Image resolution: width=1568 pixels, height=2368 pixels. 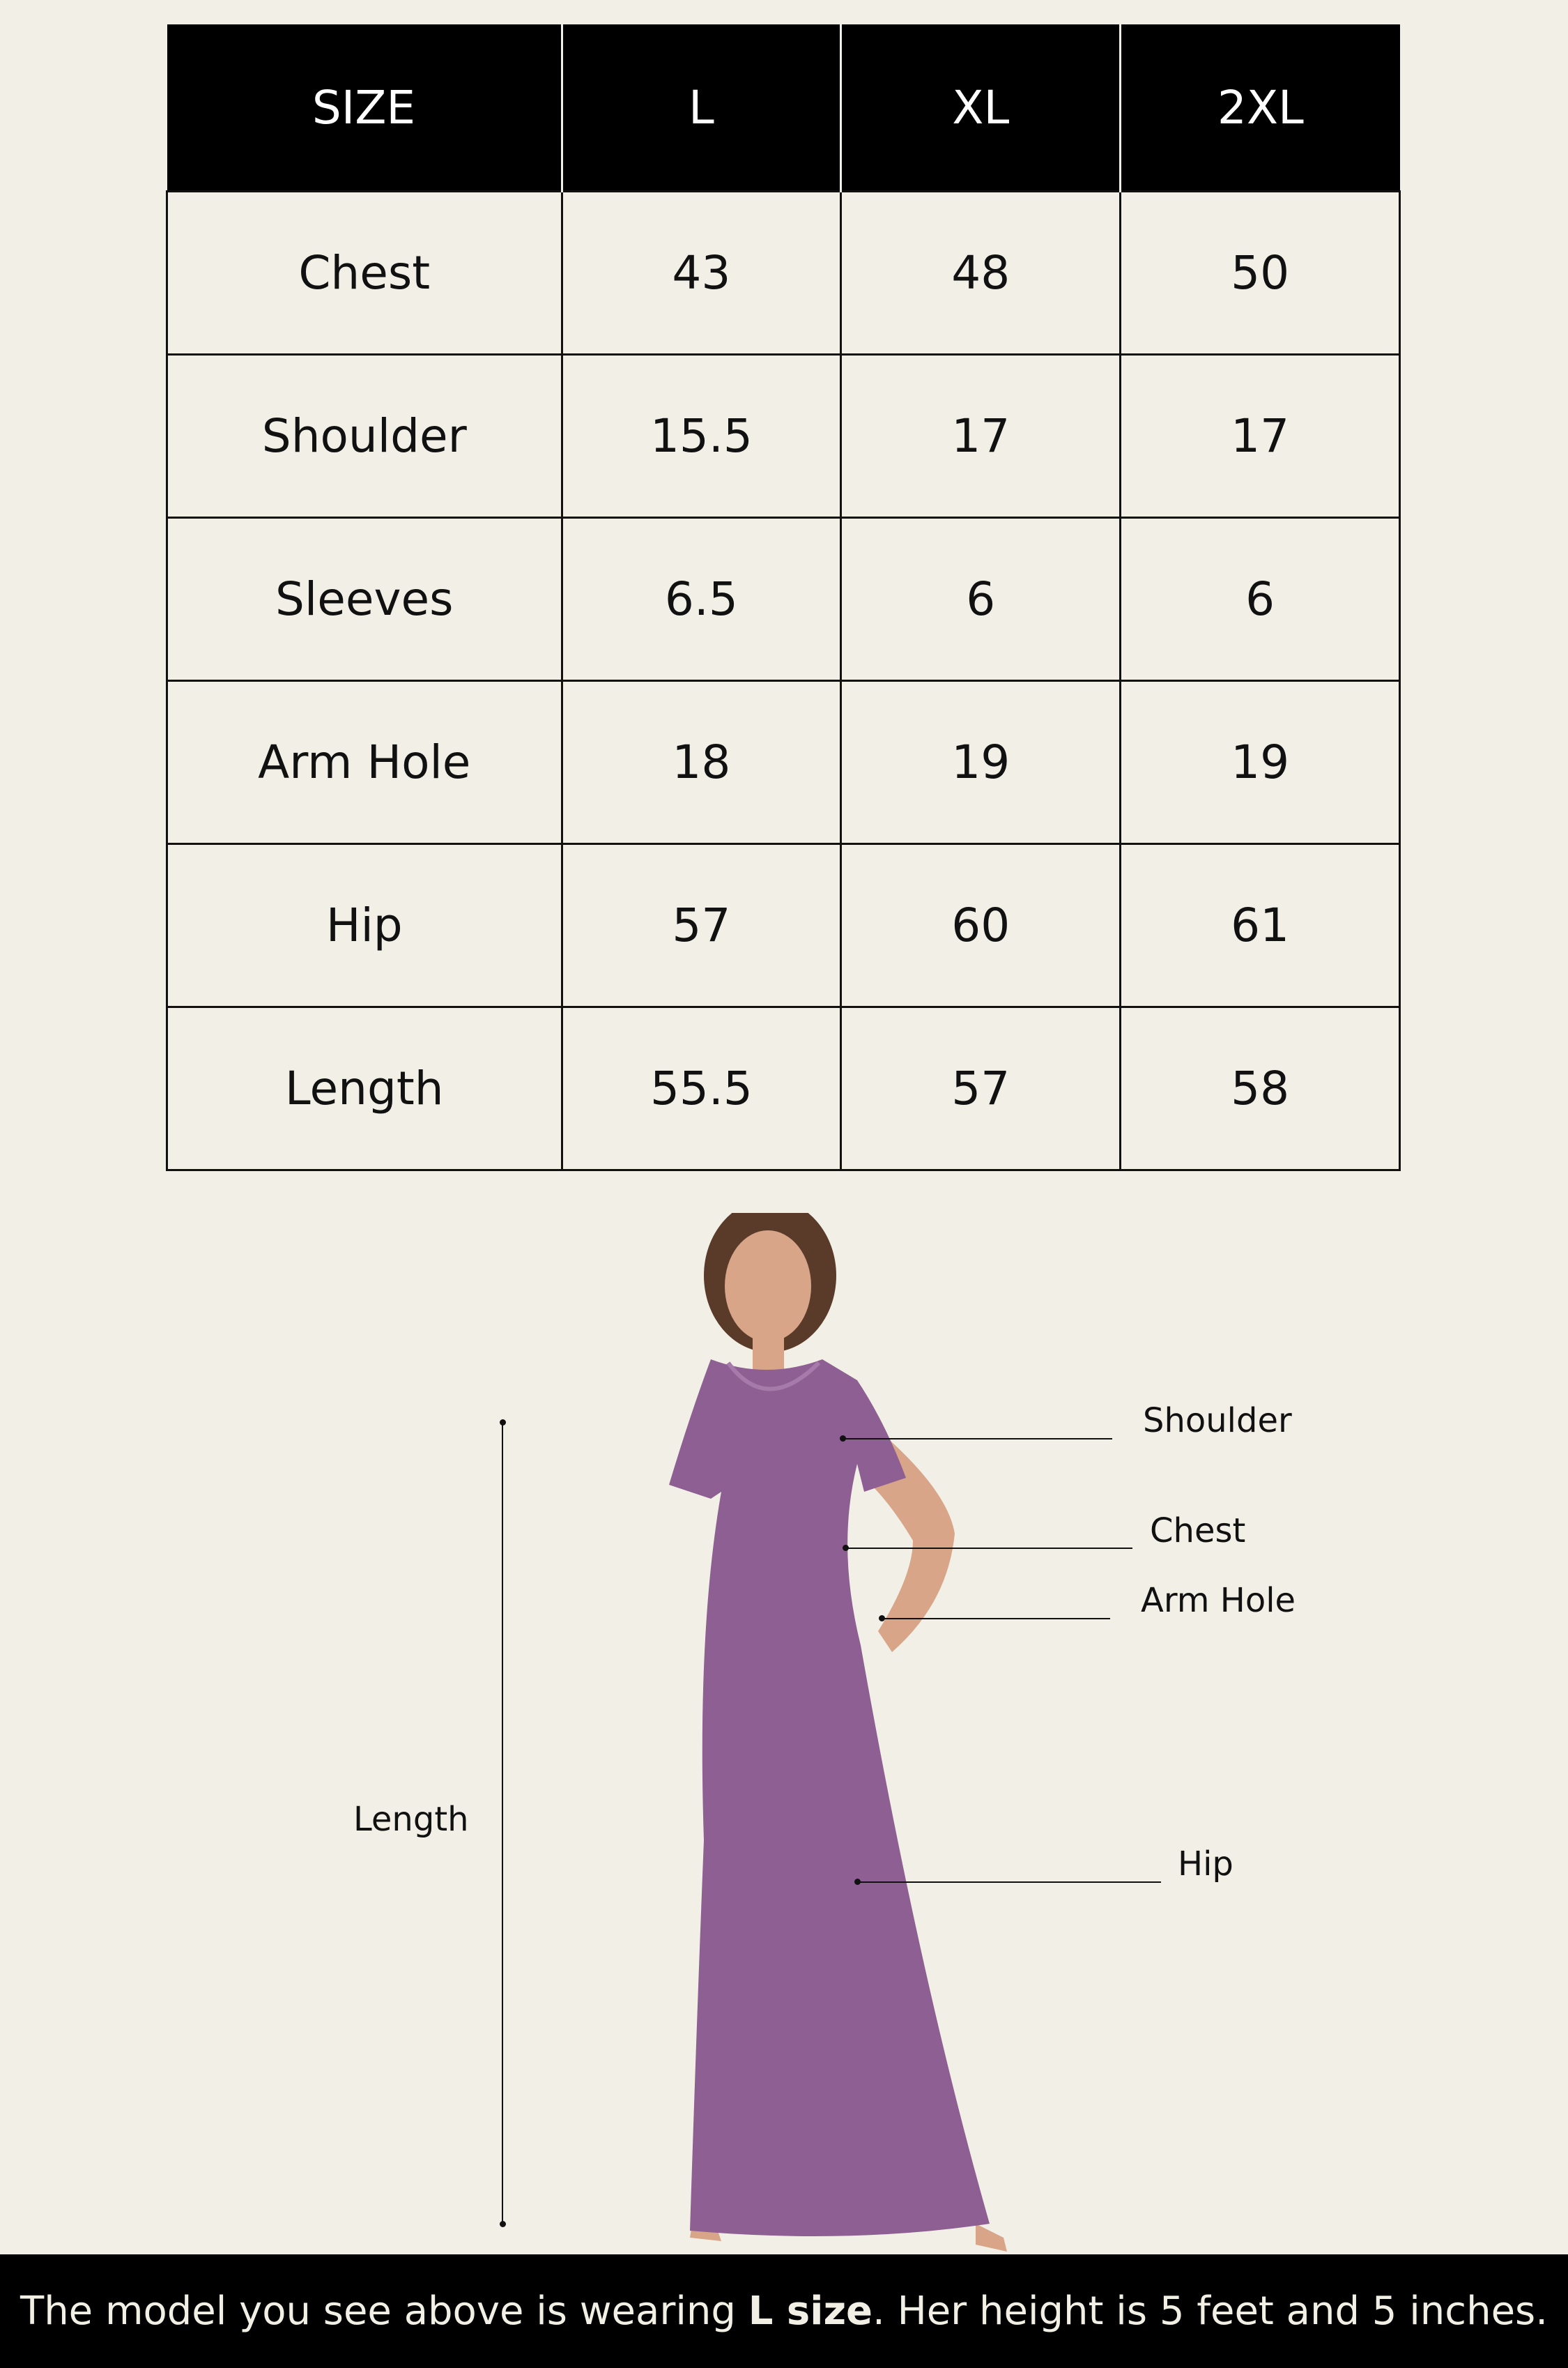 What do you see at coordinates (988, 1548) in the screenshot?
I see `chest-leader-line` at bounding box center [988, 1548].